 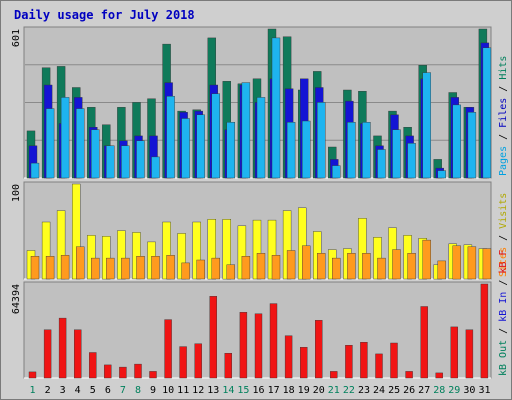 What do you see at coordinates (228, 390) in the screenshot?
I see `x-tick-label: 14` at bounding box center [228, 390].